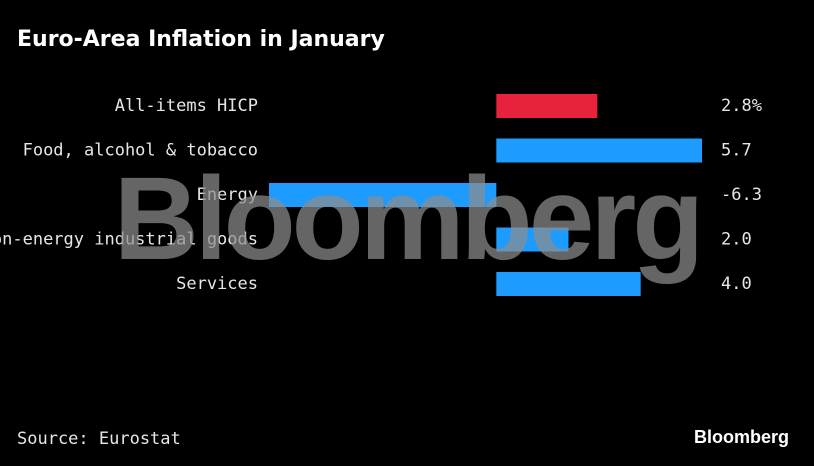 The height and width of the screenshot is (466, 814). I want to click on value-label: 2.0, so click(736, 240).